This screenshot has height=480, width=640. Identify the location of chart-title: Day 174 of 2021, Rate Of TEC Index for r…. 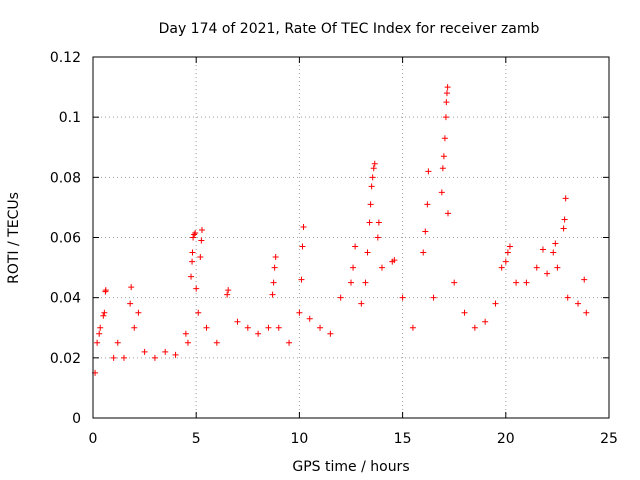
(349, 29).